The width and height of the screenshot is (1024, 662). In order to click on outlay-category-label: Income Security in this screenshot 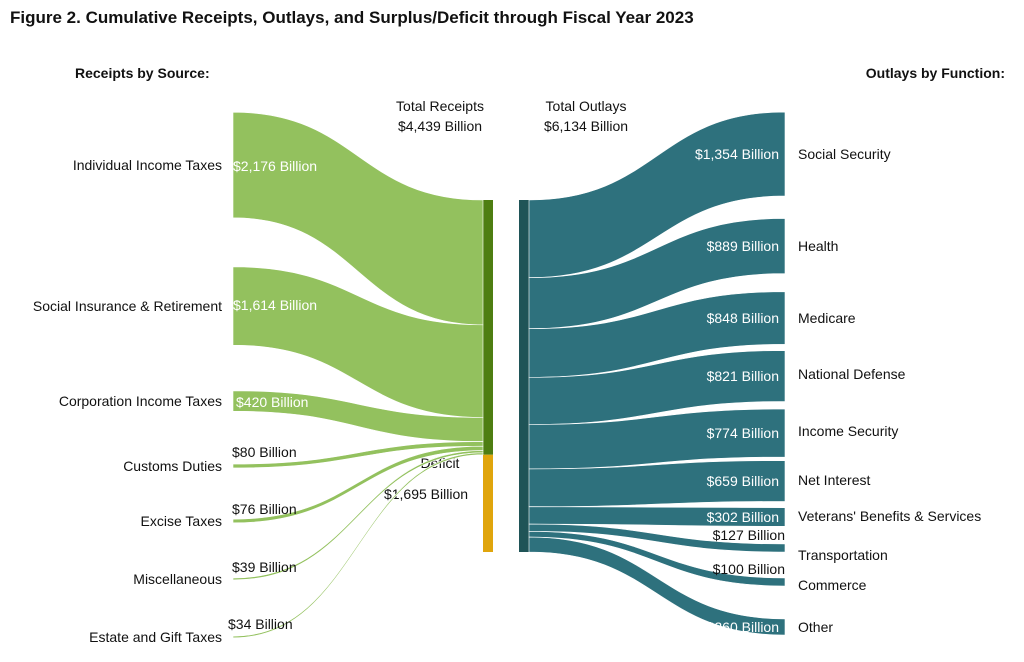, I will do `click(848, 431)`.